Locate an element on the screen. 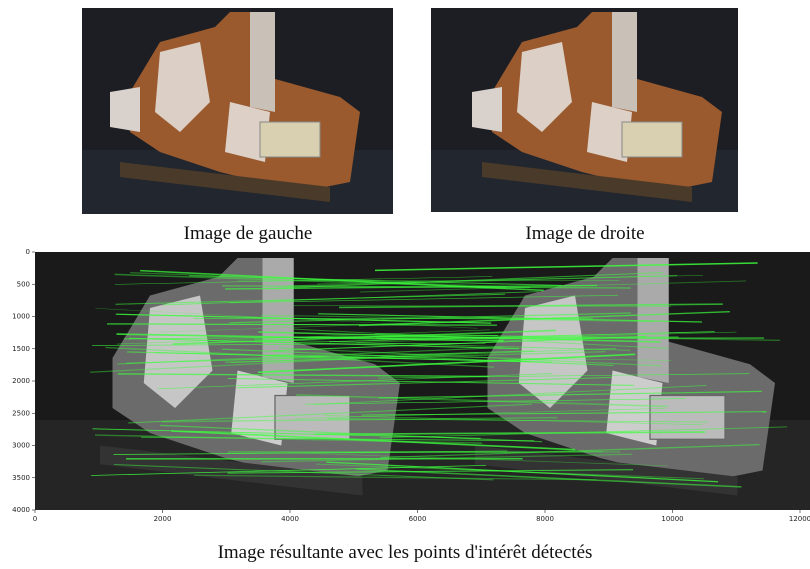  x-tick-label: 0 is located at coordinates (35, 519).